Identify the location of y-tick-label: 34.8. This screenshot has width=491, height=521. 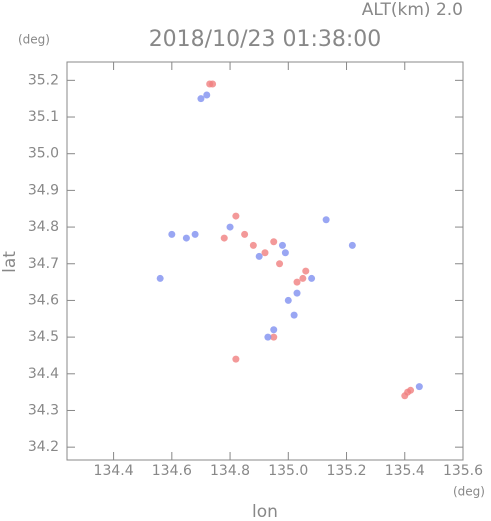
(43, 227).